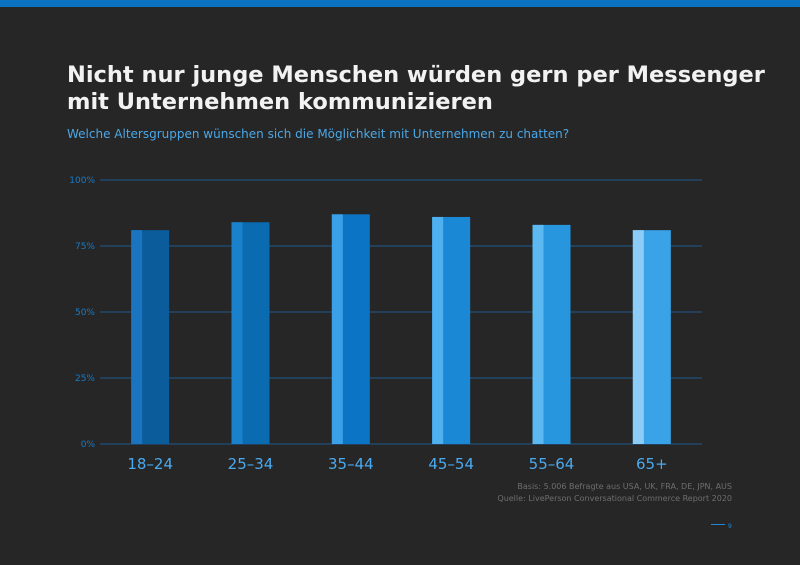  What do you see at coordinates (82, 181) in the screenshot?
I see `y-tick-label: 100%` at bounding box center [82, 181].